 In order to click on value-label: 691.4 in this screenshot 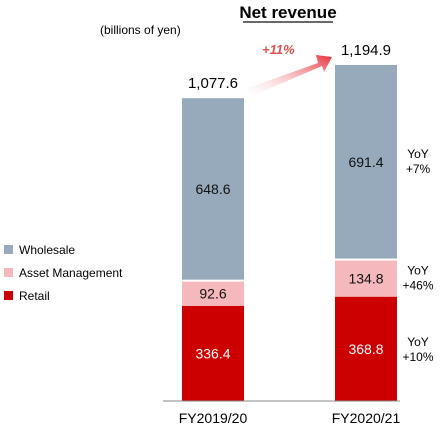, I will do `click(365, 162)`.